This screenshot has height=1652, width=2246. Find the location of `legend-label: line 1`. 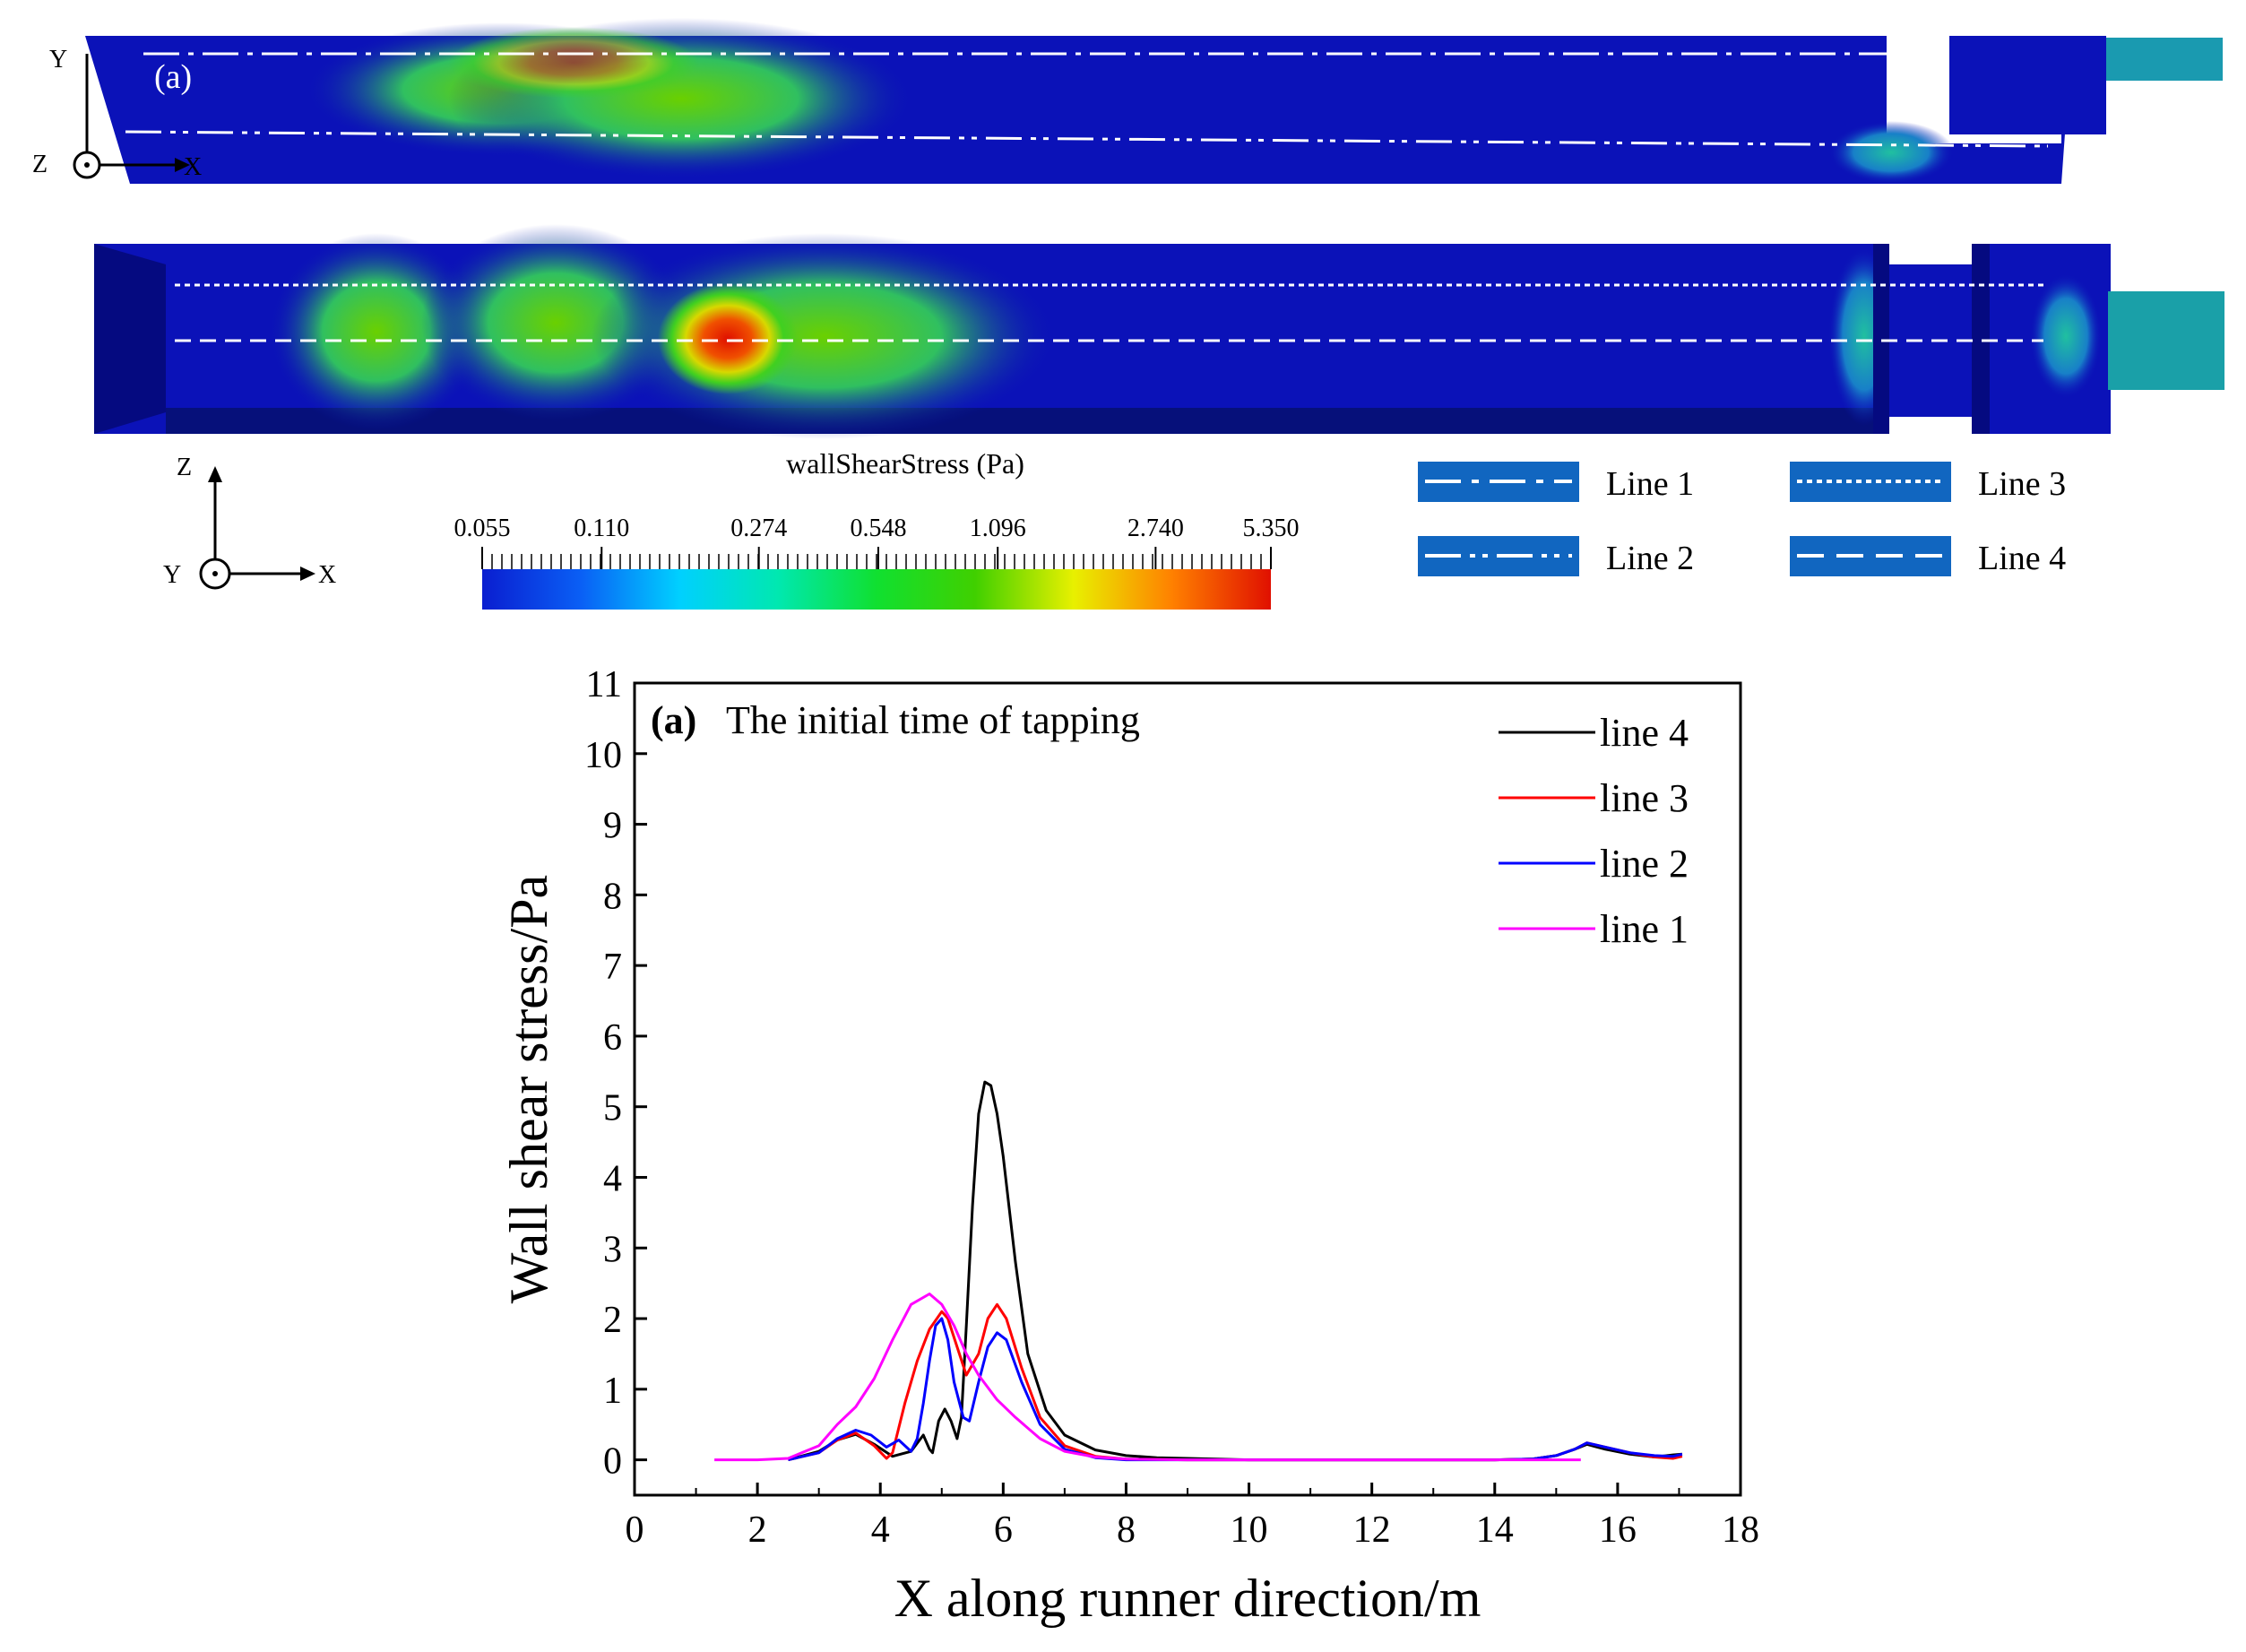

legend-label: line 1 is located at coordinates (1644, 929).